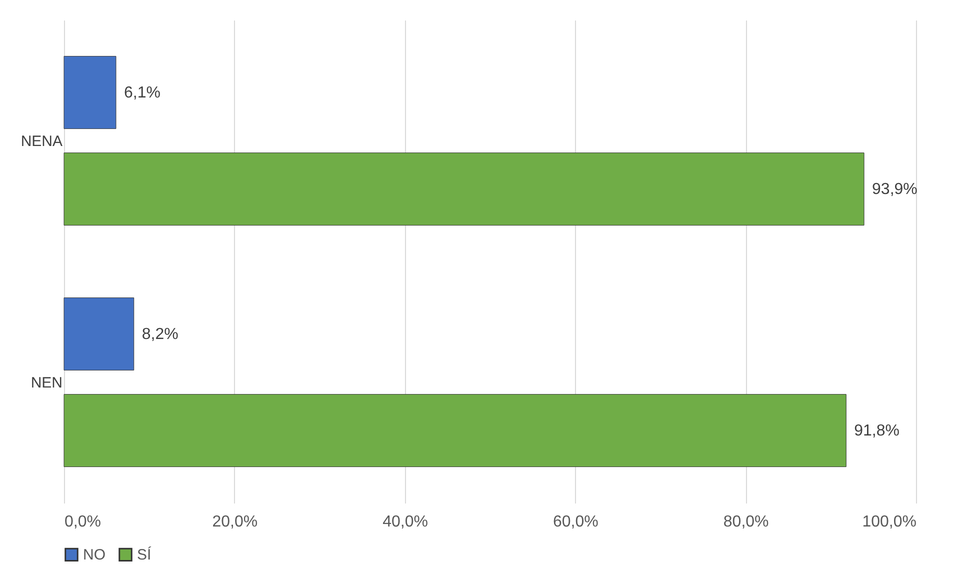 The image size is (956, 579). What do you see at coordinates (160, 334) in the screenshot?
I see `data-label: 8,2%` at bounding box center [160, 334].